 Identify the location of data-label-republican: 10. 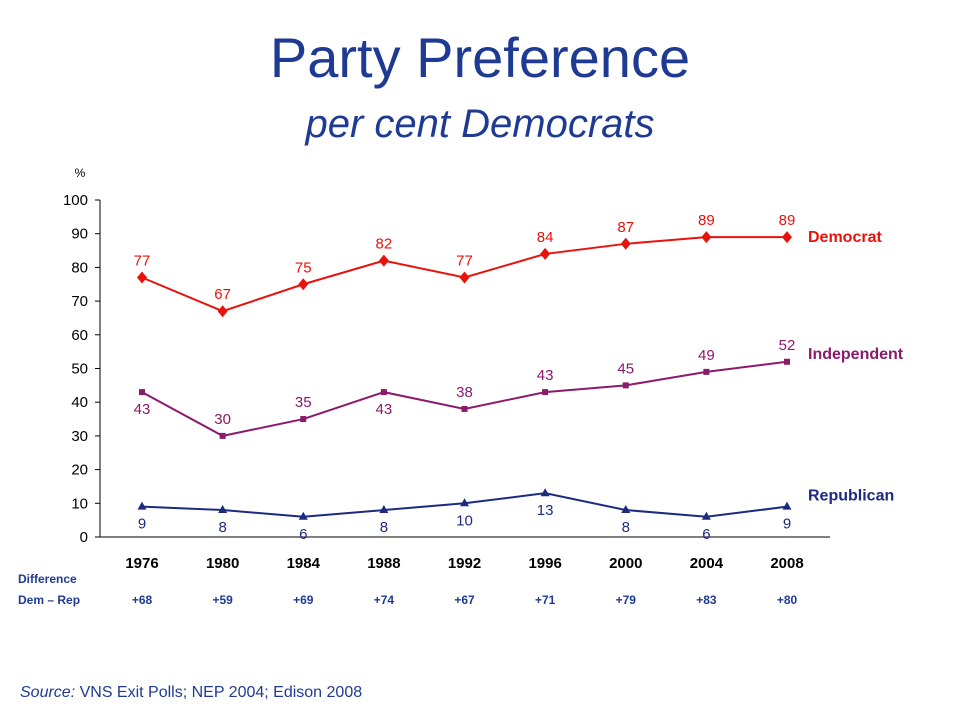
(464, 520).